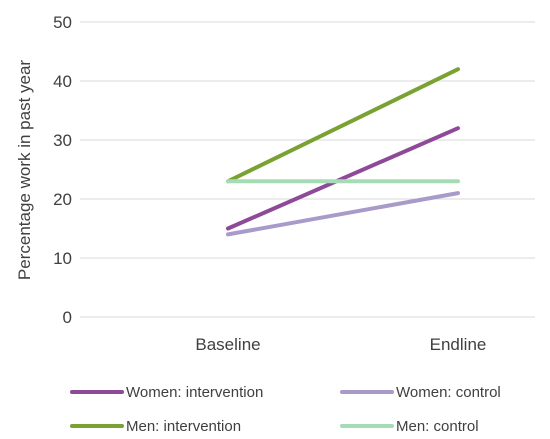 This screenshot has width=550, height=439. What do you see at coordinates (437, 426) in the screenshot?
I see `legend-label: Men: control` at bounding box center [437, 426].